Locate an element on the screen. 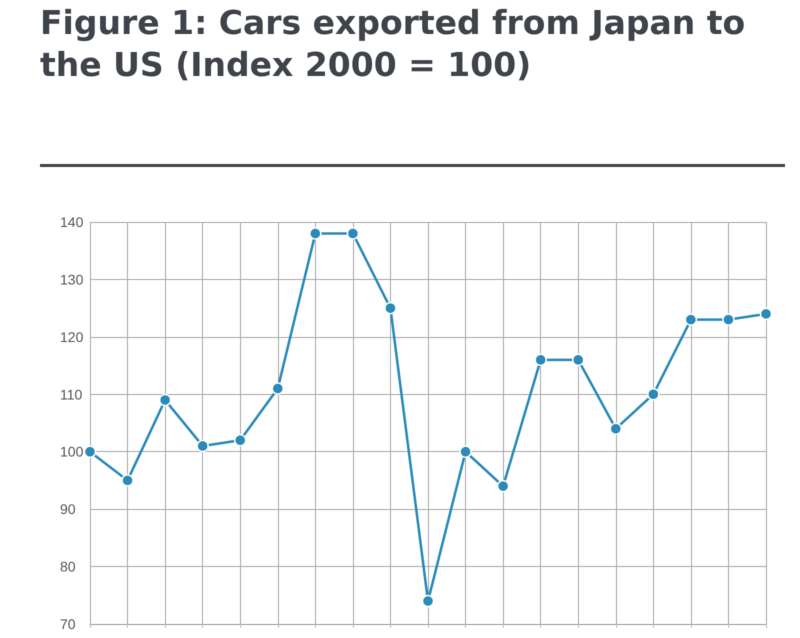  y-tick-label: 140 is located at coordinates (72, 222).